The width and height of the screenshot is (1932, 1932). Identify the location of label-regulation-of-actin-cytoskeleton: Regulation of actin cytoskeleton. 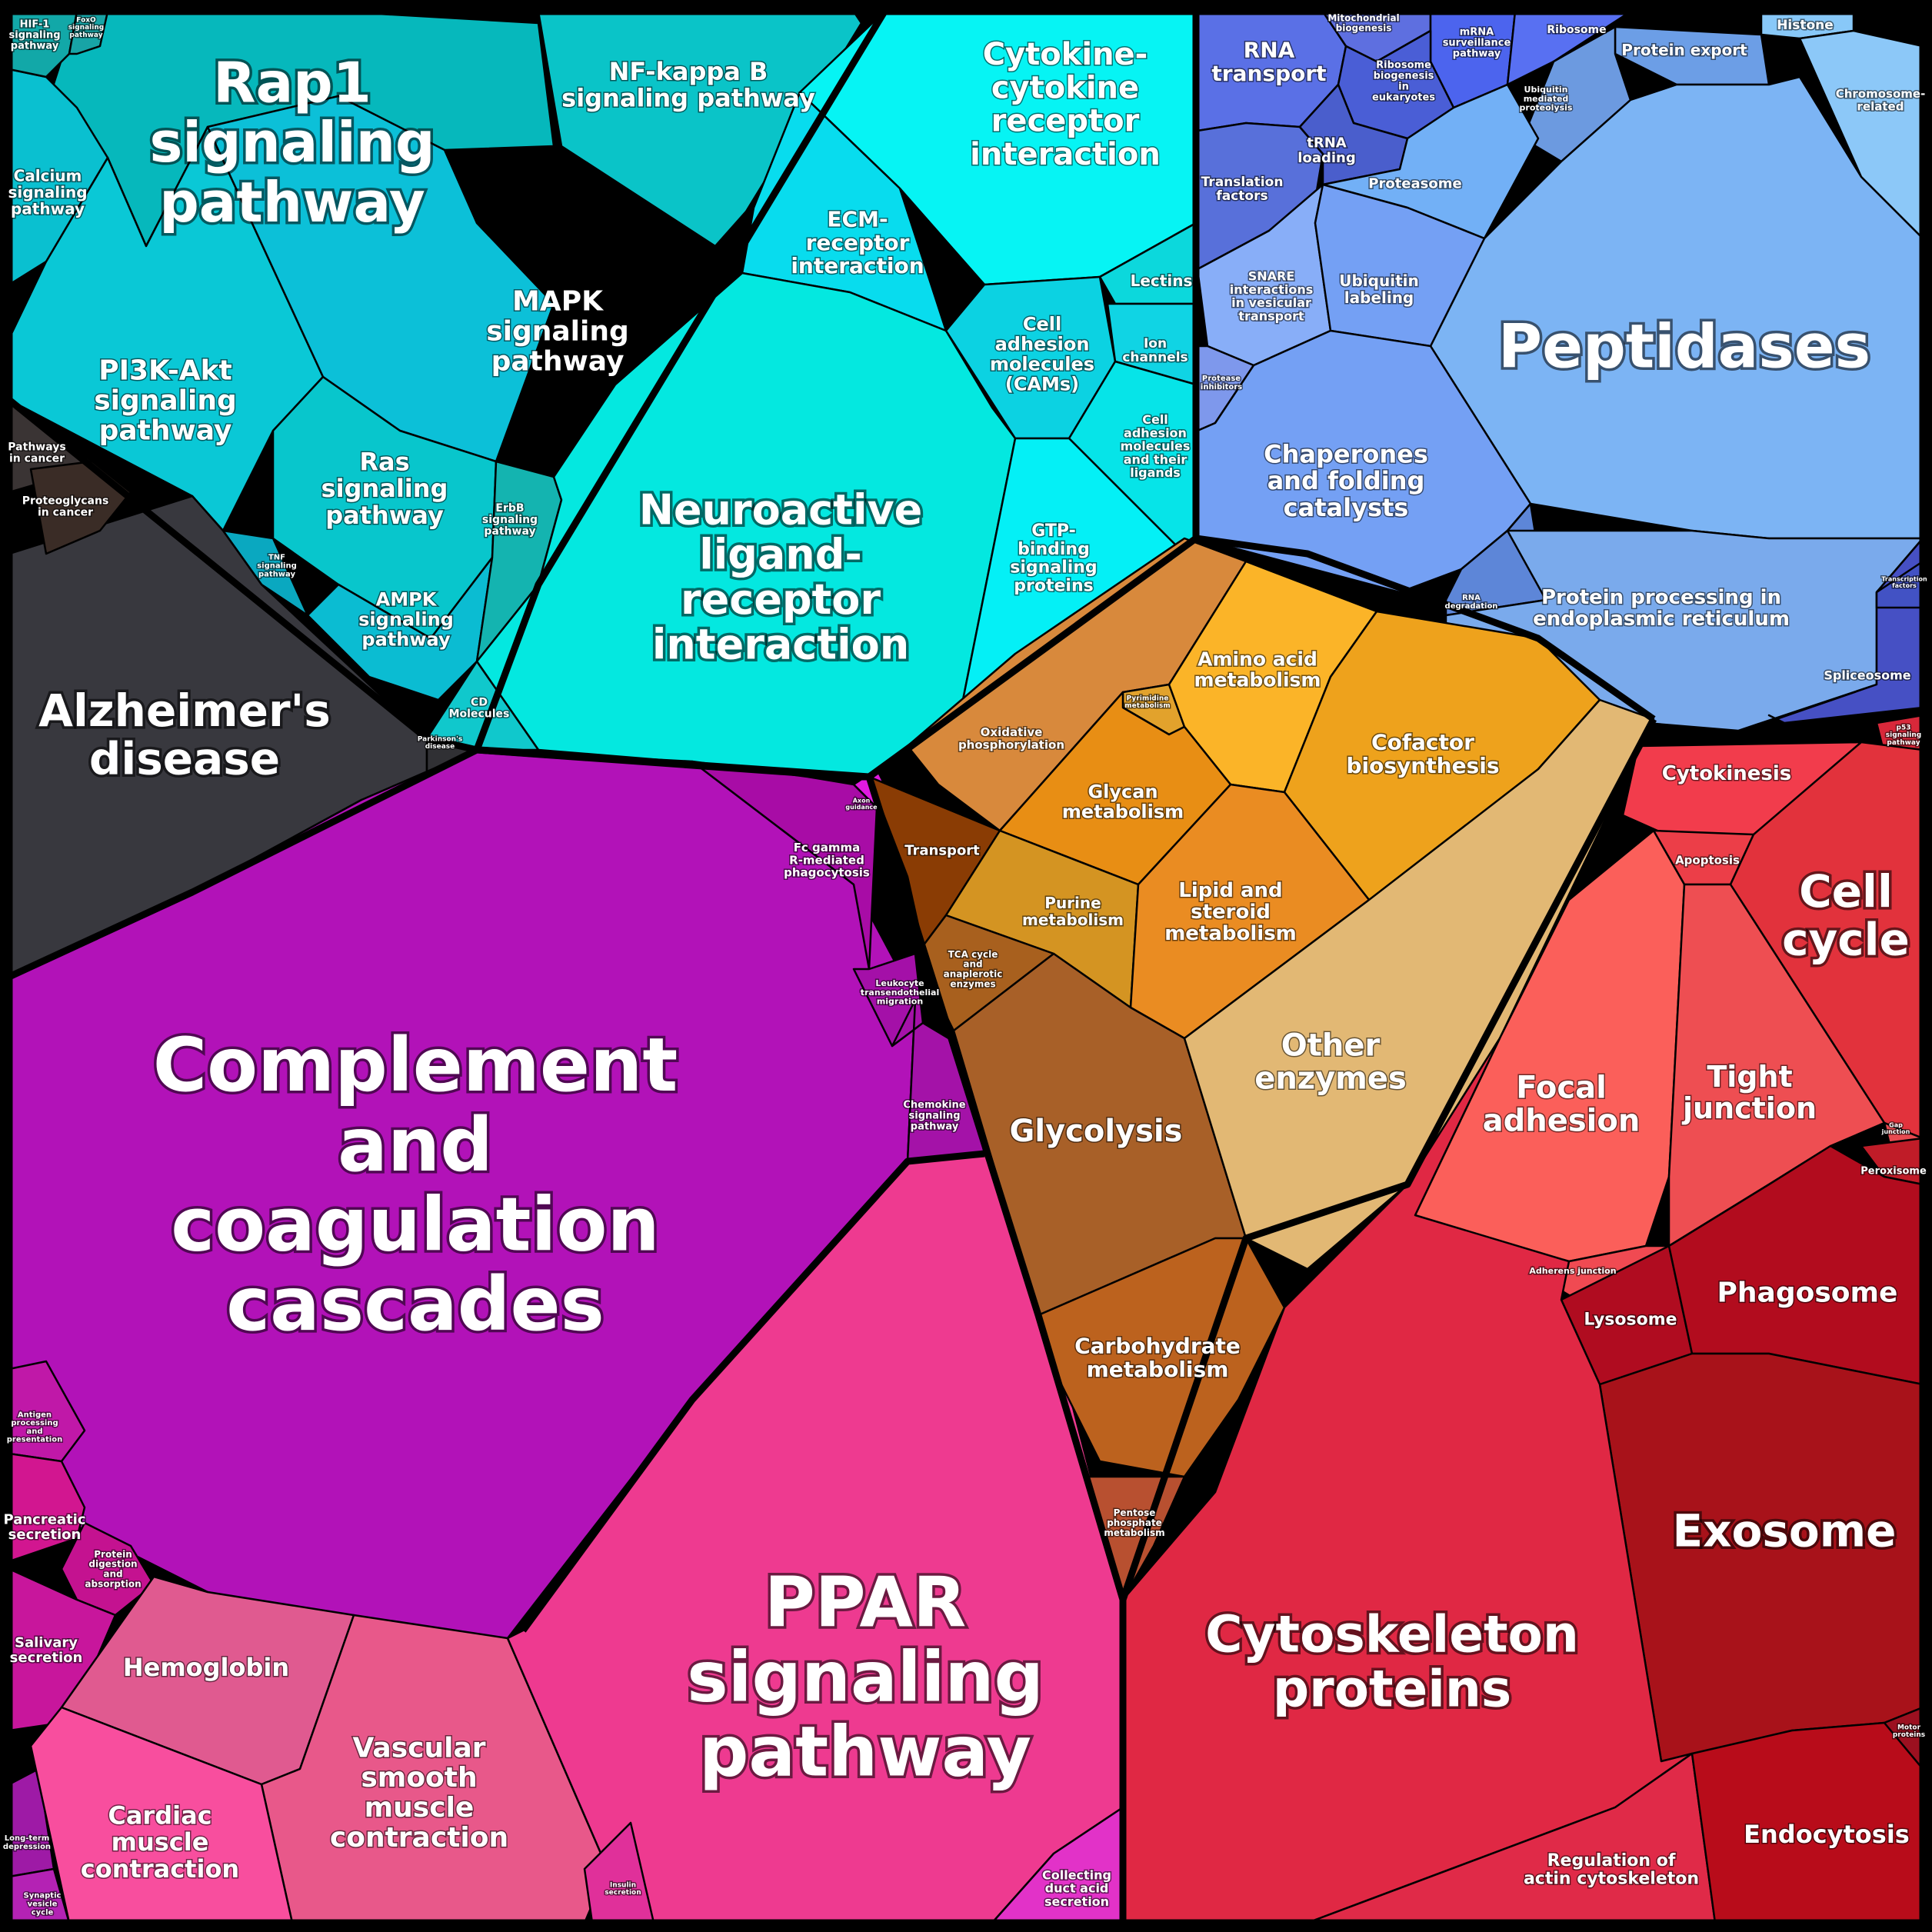
(1611, 1870).